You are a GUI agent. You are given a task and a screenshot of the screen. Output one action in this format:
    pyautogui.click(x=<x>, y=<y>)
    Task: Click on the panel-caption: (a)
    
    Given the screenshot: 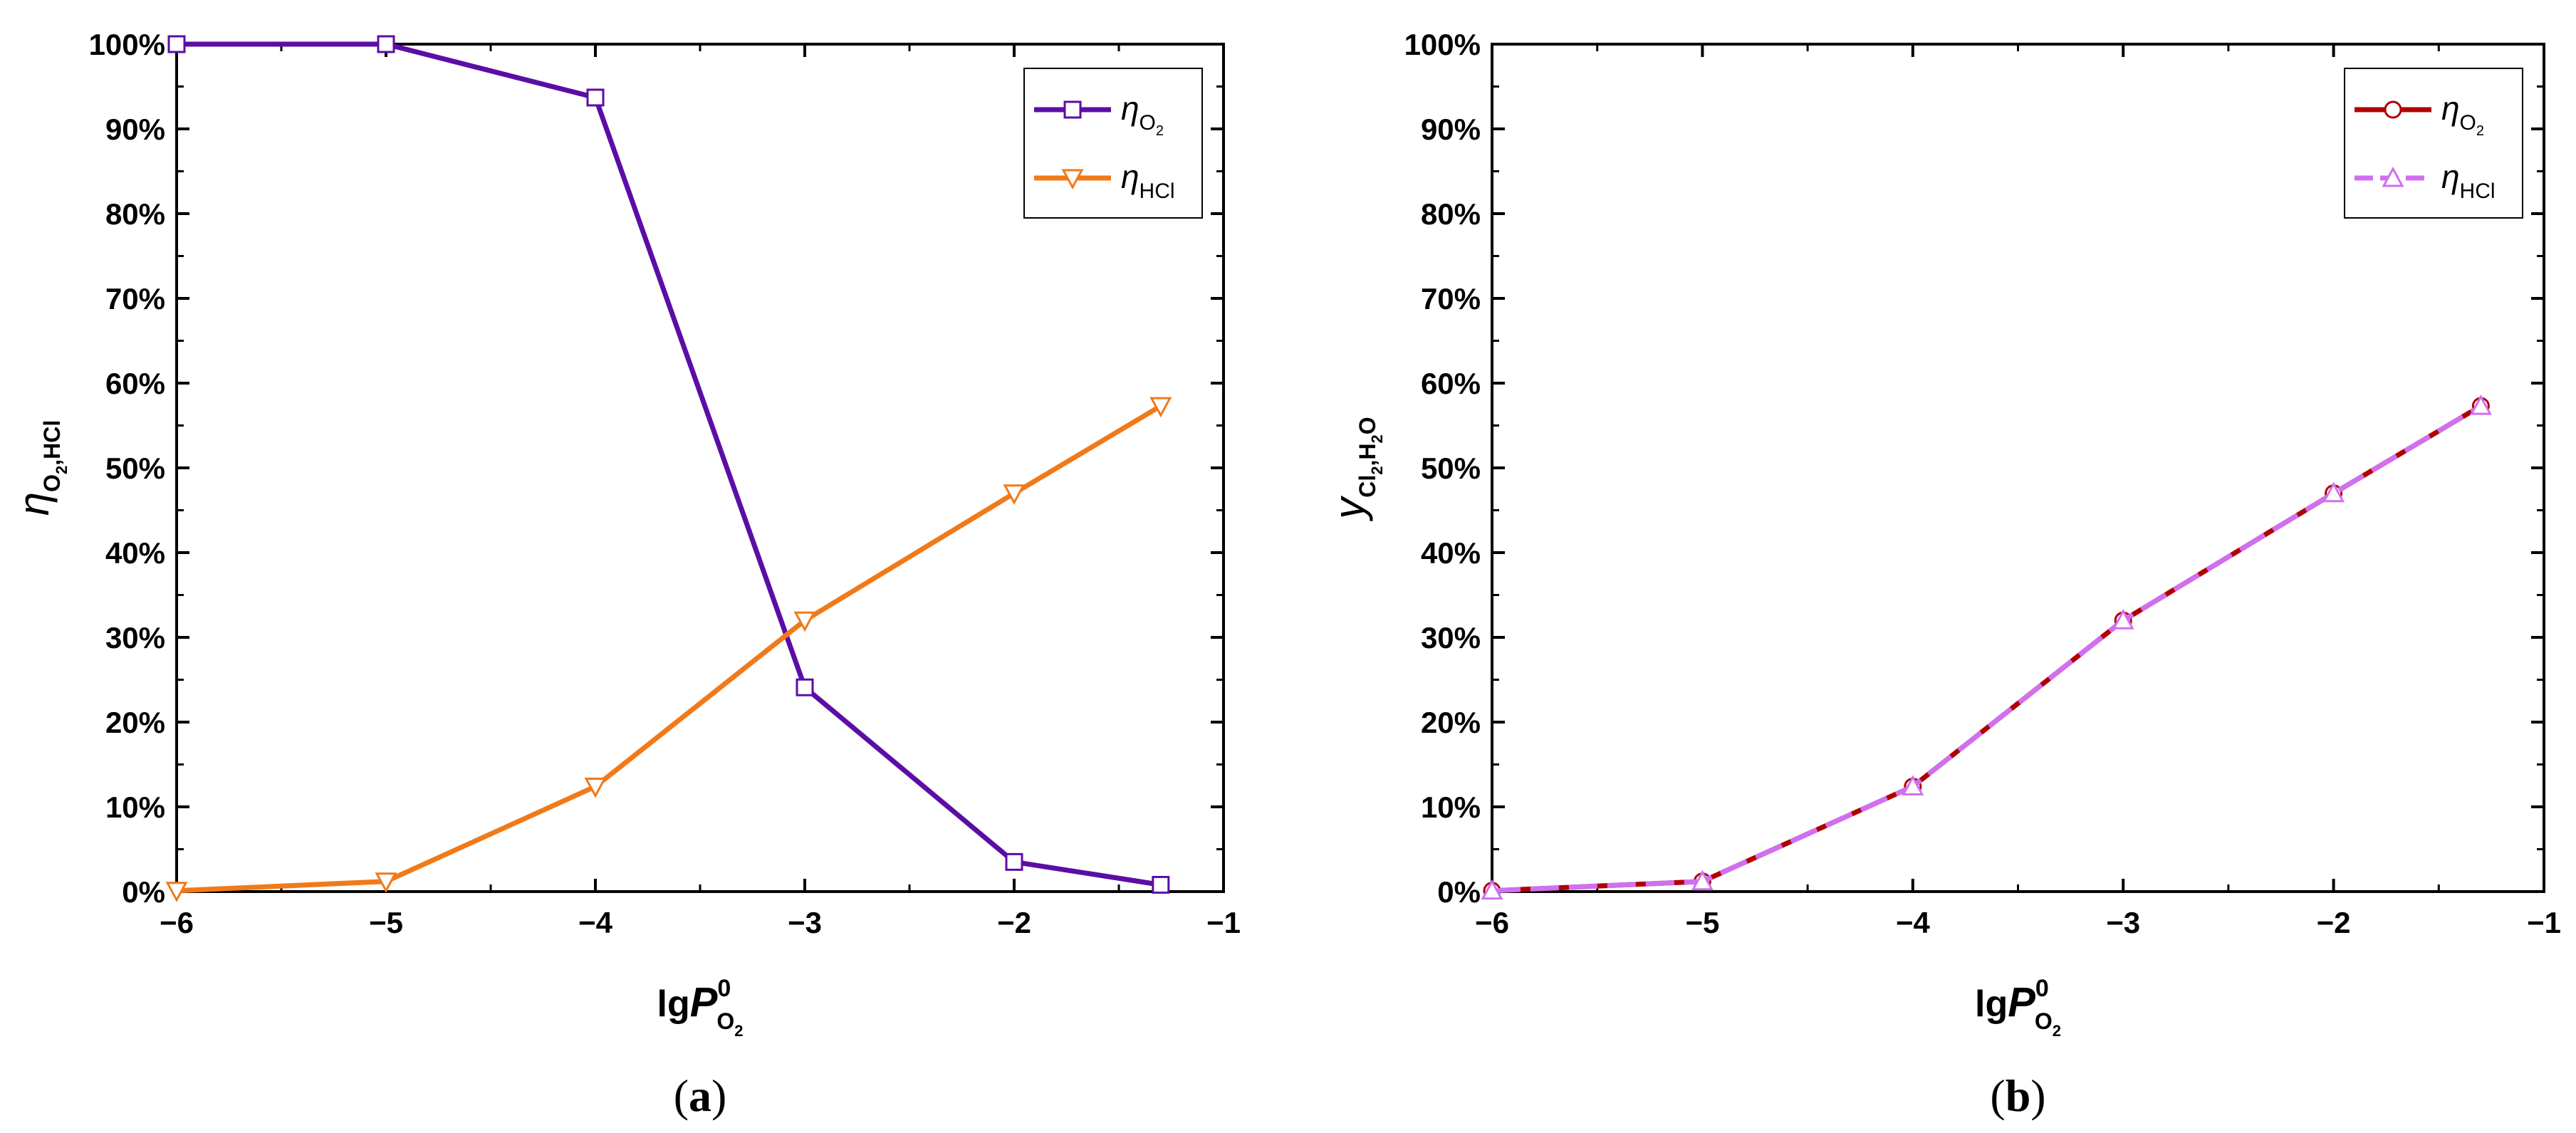 What is the action you would take?
    pyautogui.click(x=700, y=1096)
    